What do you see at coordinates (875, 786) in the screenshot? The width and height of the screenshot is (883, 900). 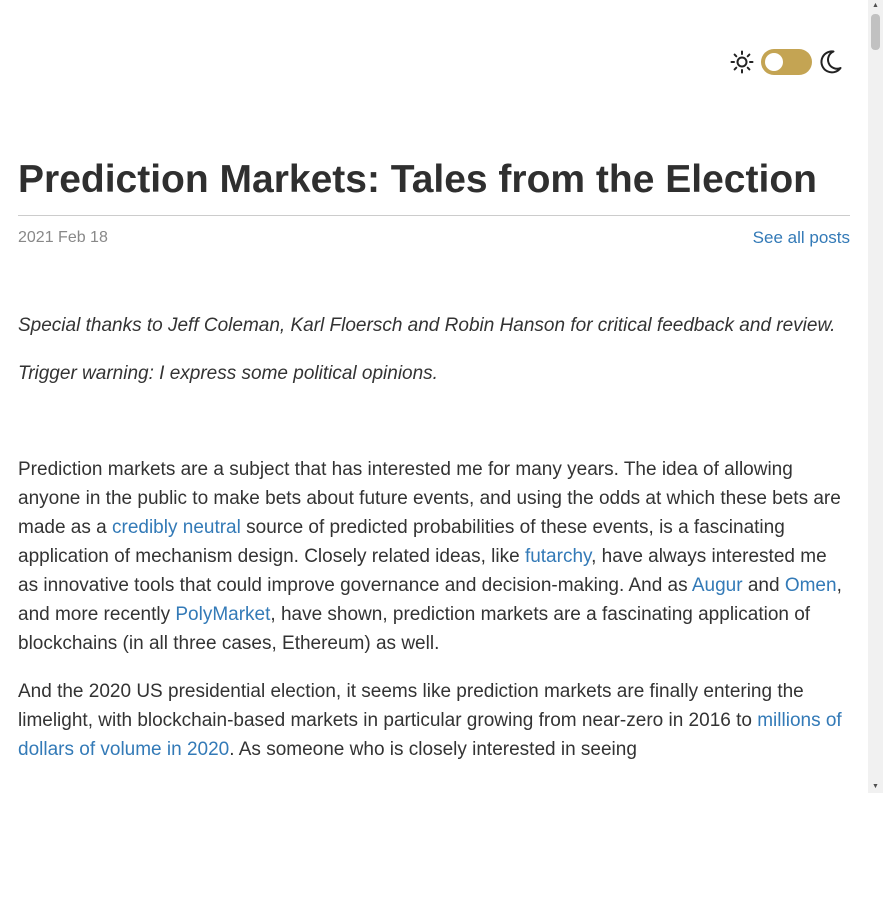 I see `scroll-down-arrow-icon: ▼` at bounding box center [875, 786].